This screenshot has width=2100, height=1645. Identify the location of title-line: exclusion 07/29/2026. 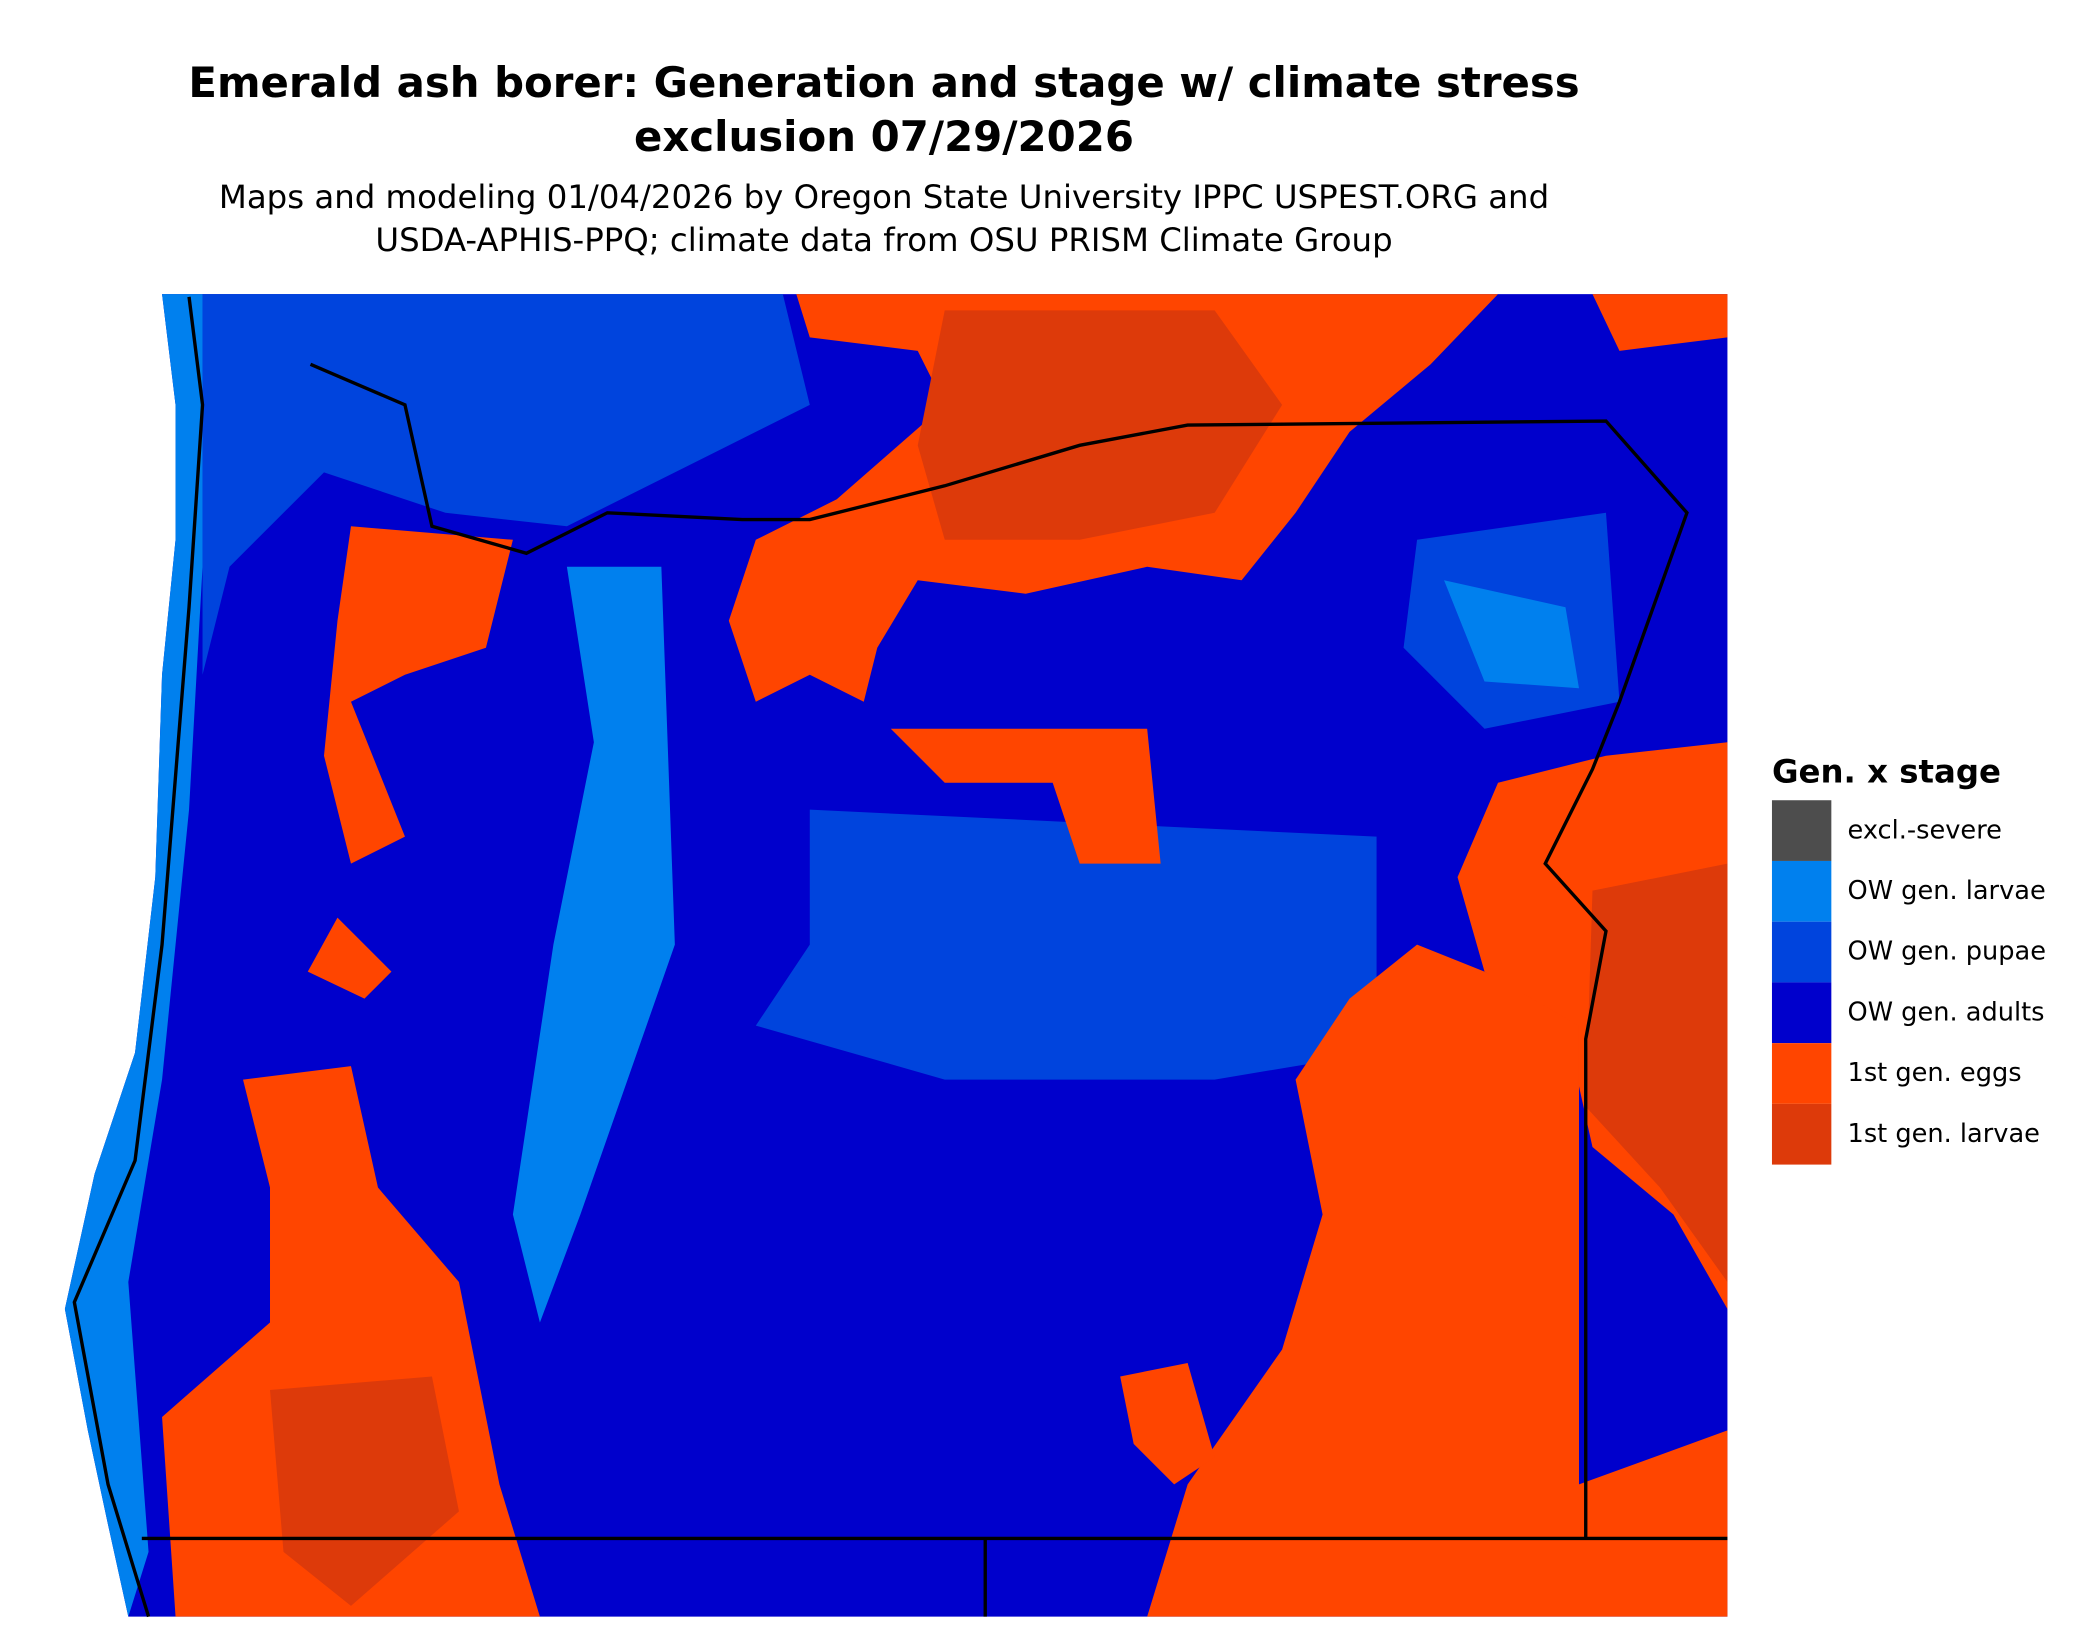
(884, 136).